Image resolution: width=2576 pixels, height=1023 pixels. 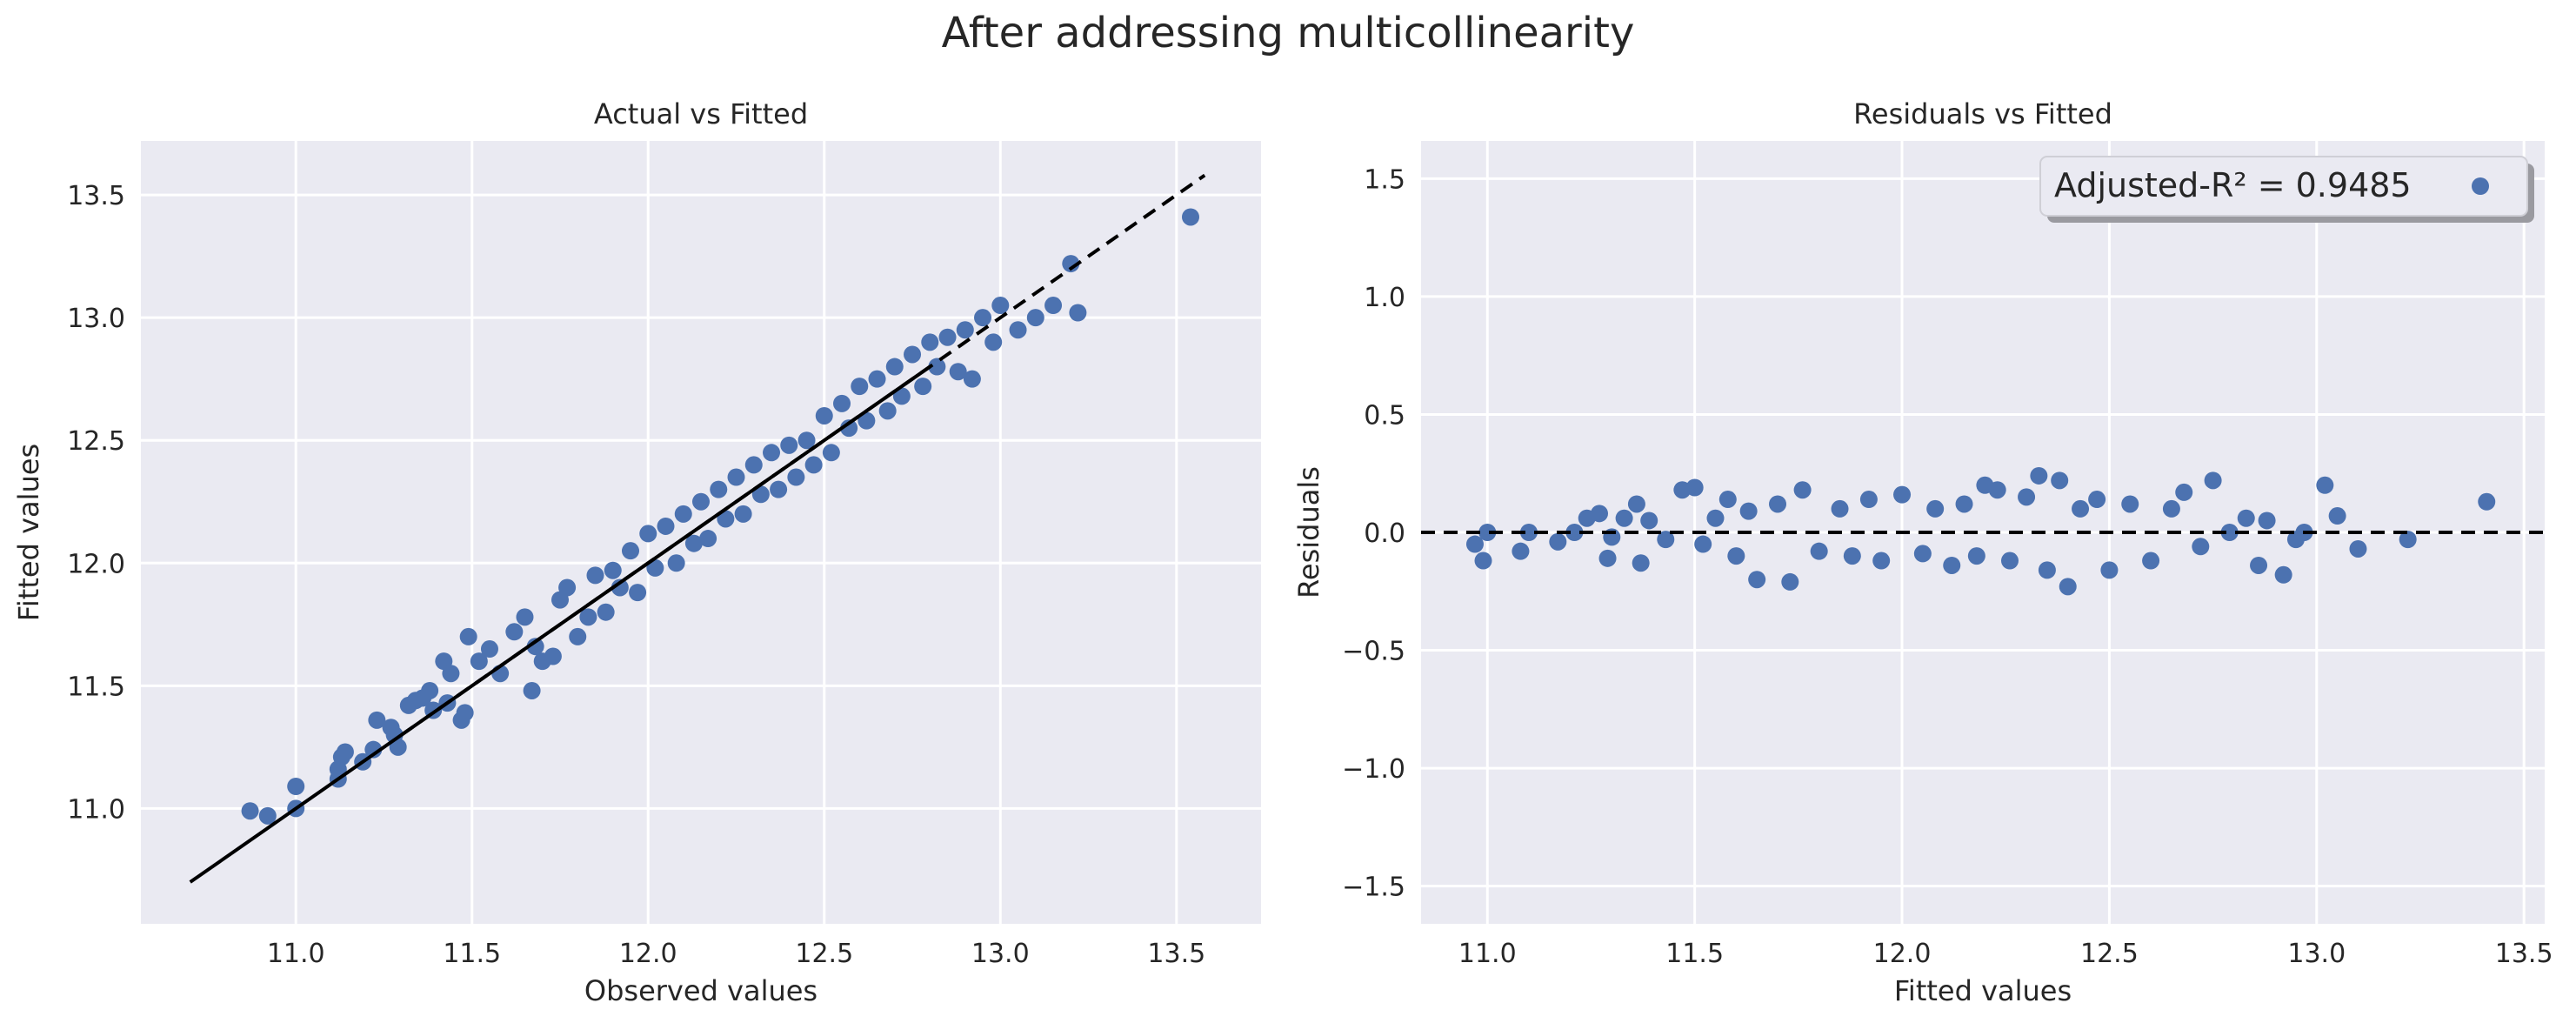 I want to click on legend-label: Adjusted-R² = 0.9485, so click(x=2233, y=185).